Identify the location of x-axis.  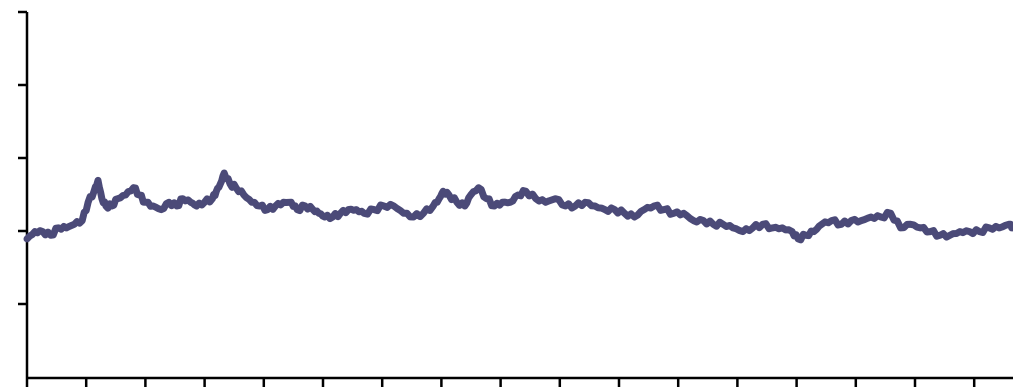
(519, 381).